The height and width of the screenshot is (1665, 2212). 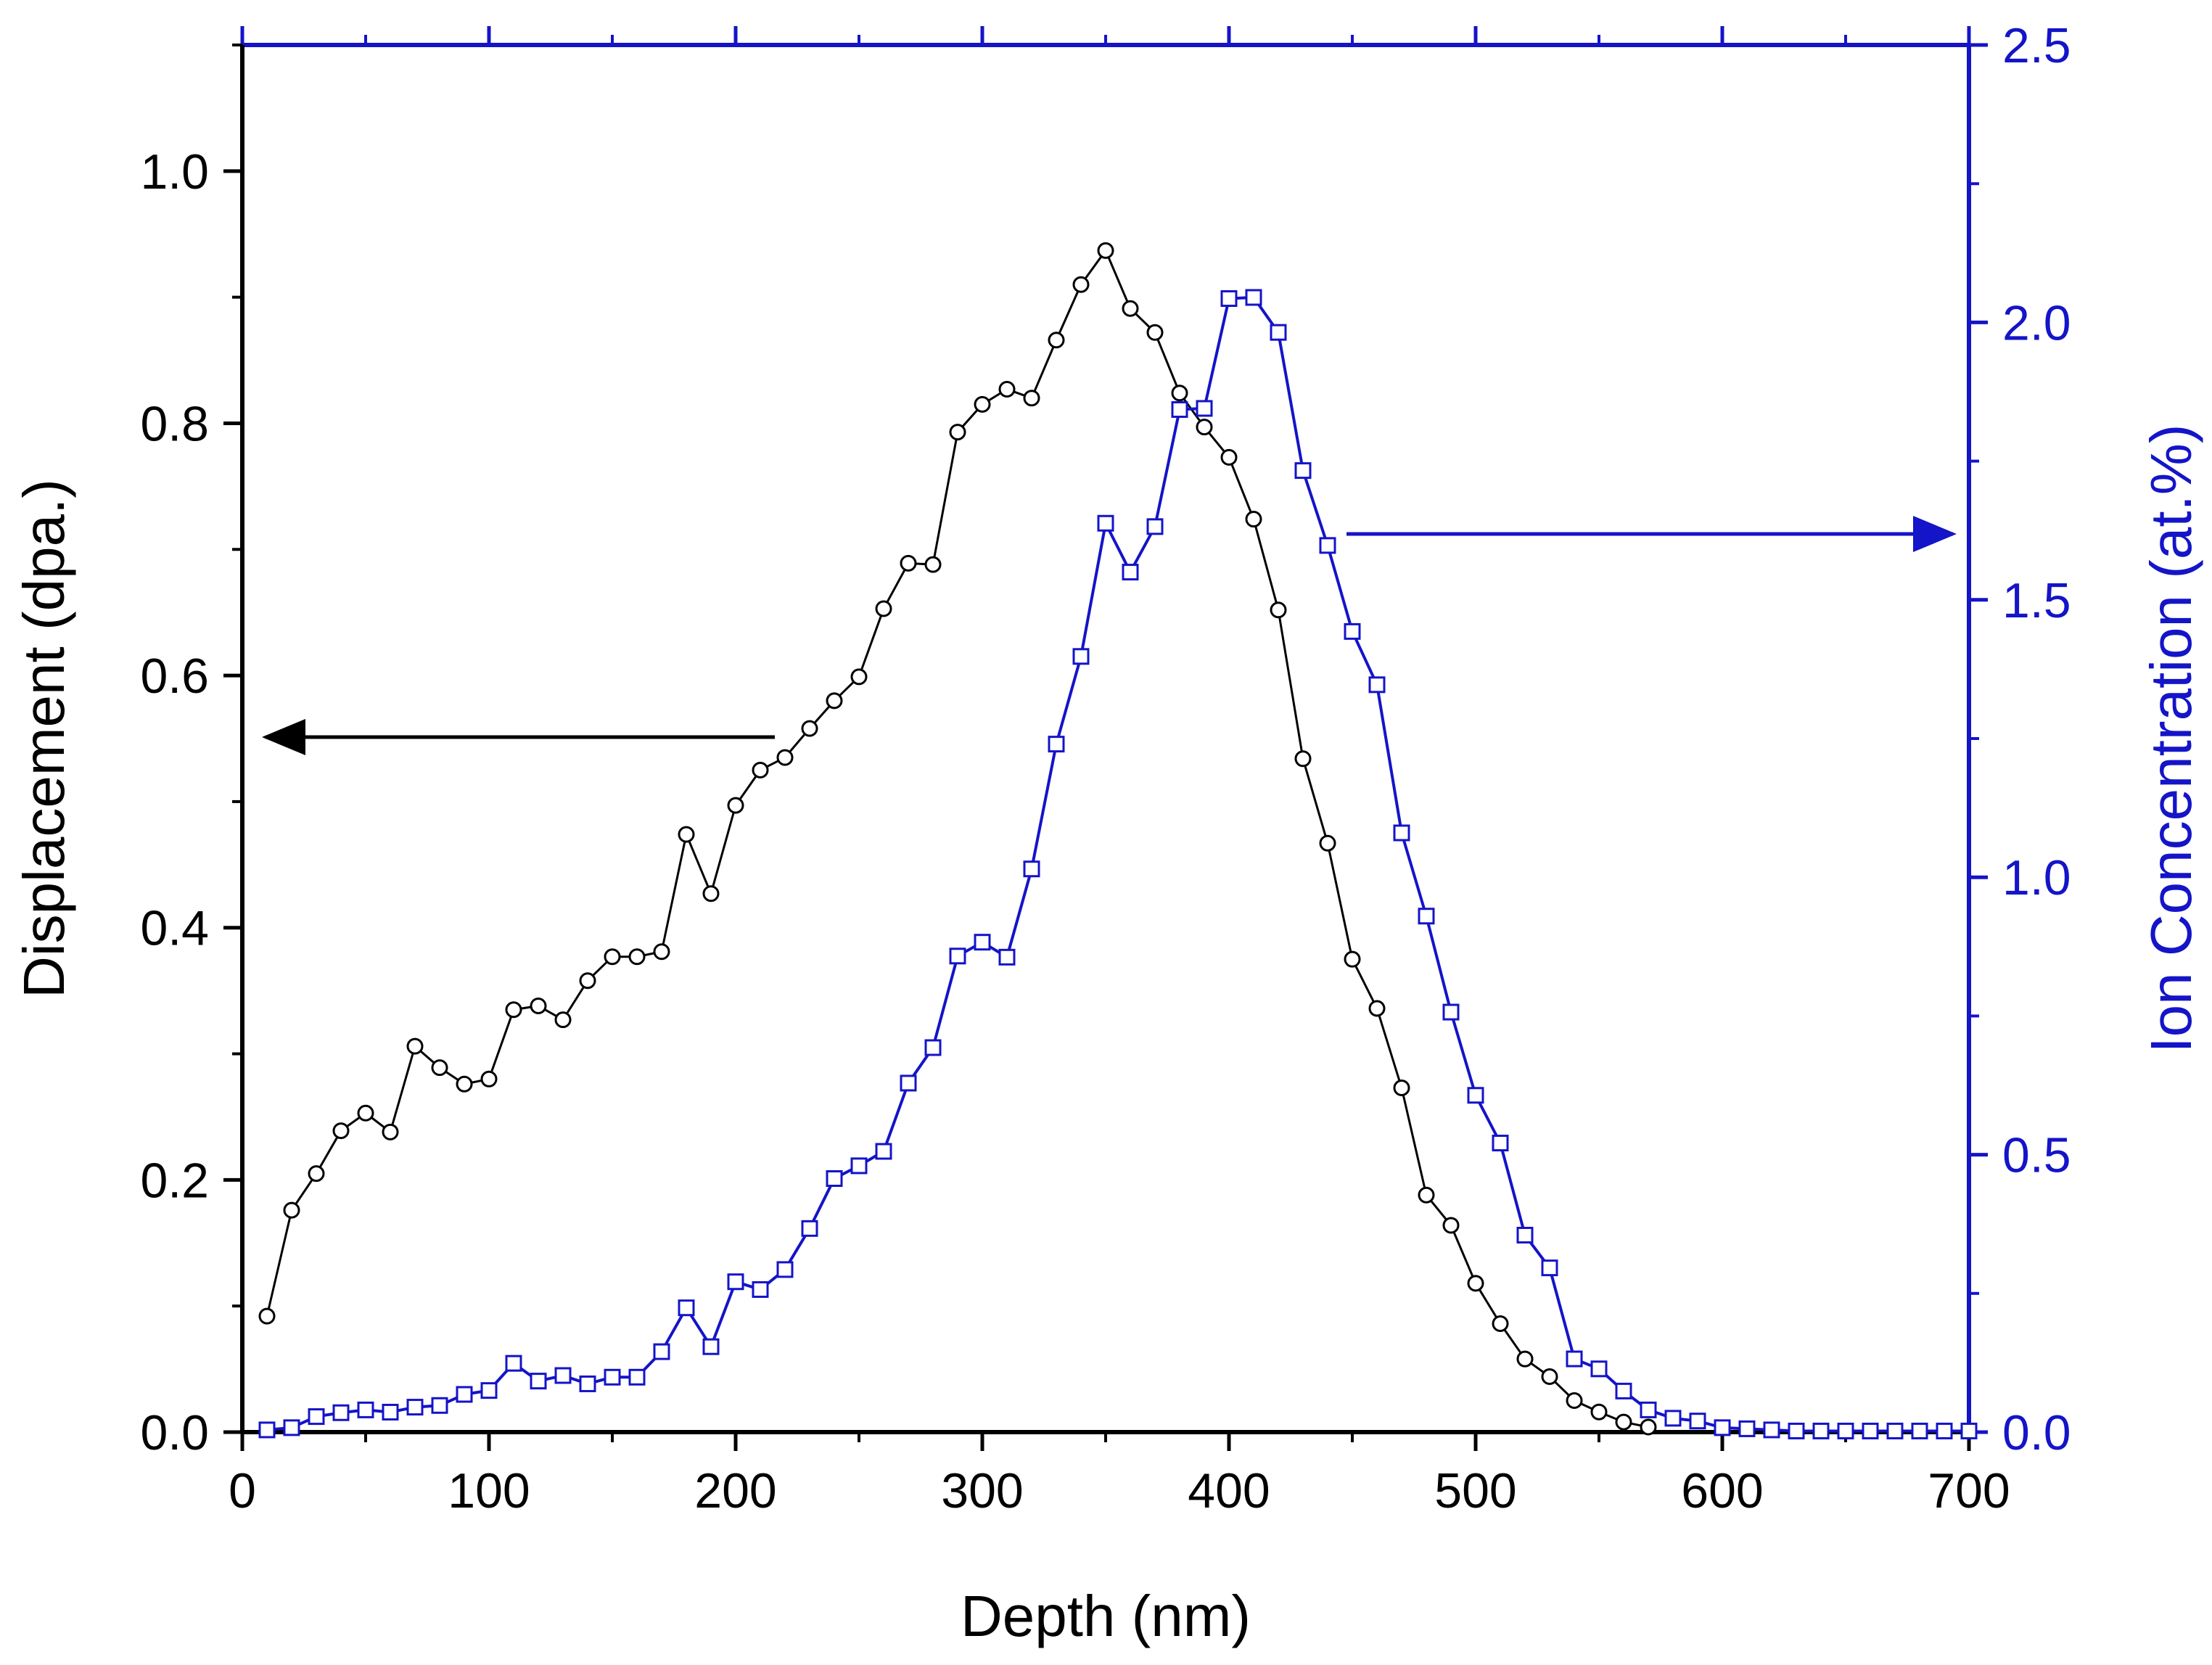 I want to click on y-axis-title: Displacement (dpa.), so click(x=44, y=738).